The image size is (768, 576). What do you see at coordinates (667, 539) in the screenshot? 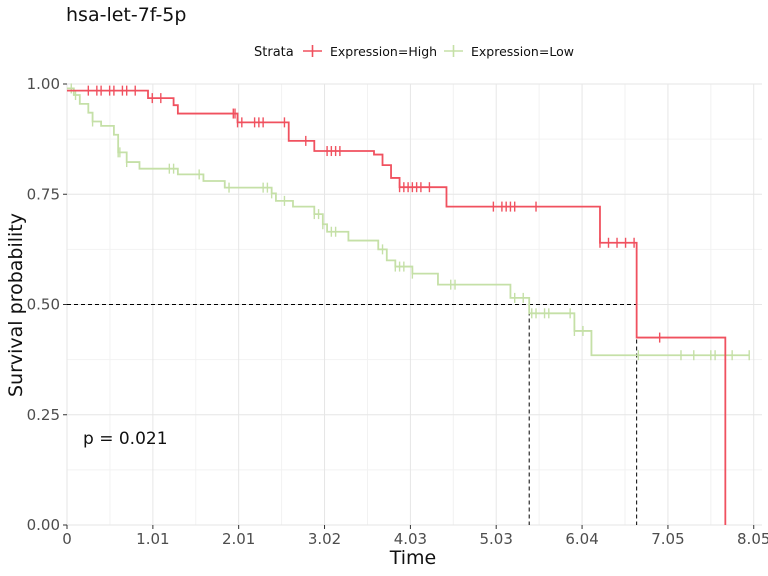
I see `x-tick-label: 7.05` at bounding box center [667, 539].